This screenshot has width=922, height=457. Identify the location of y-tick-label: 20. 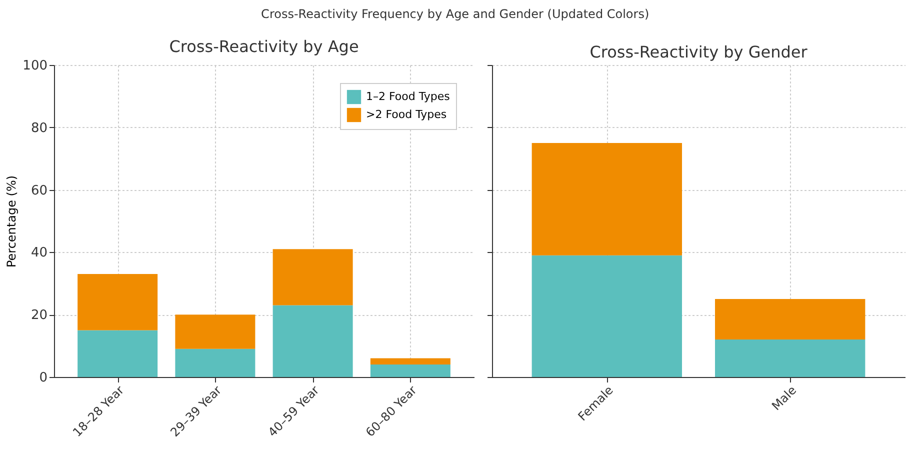
(39, 316).